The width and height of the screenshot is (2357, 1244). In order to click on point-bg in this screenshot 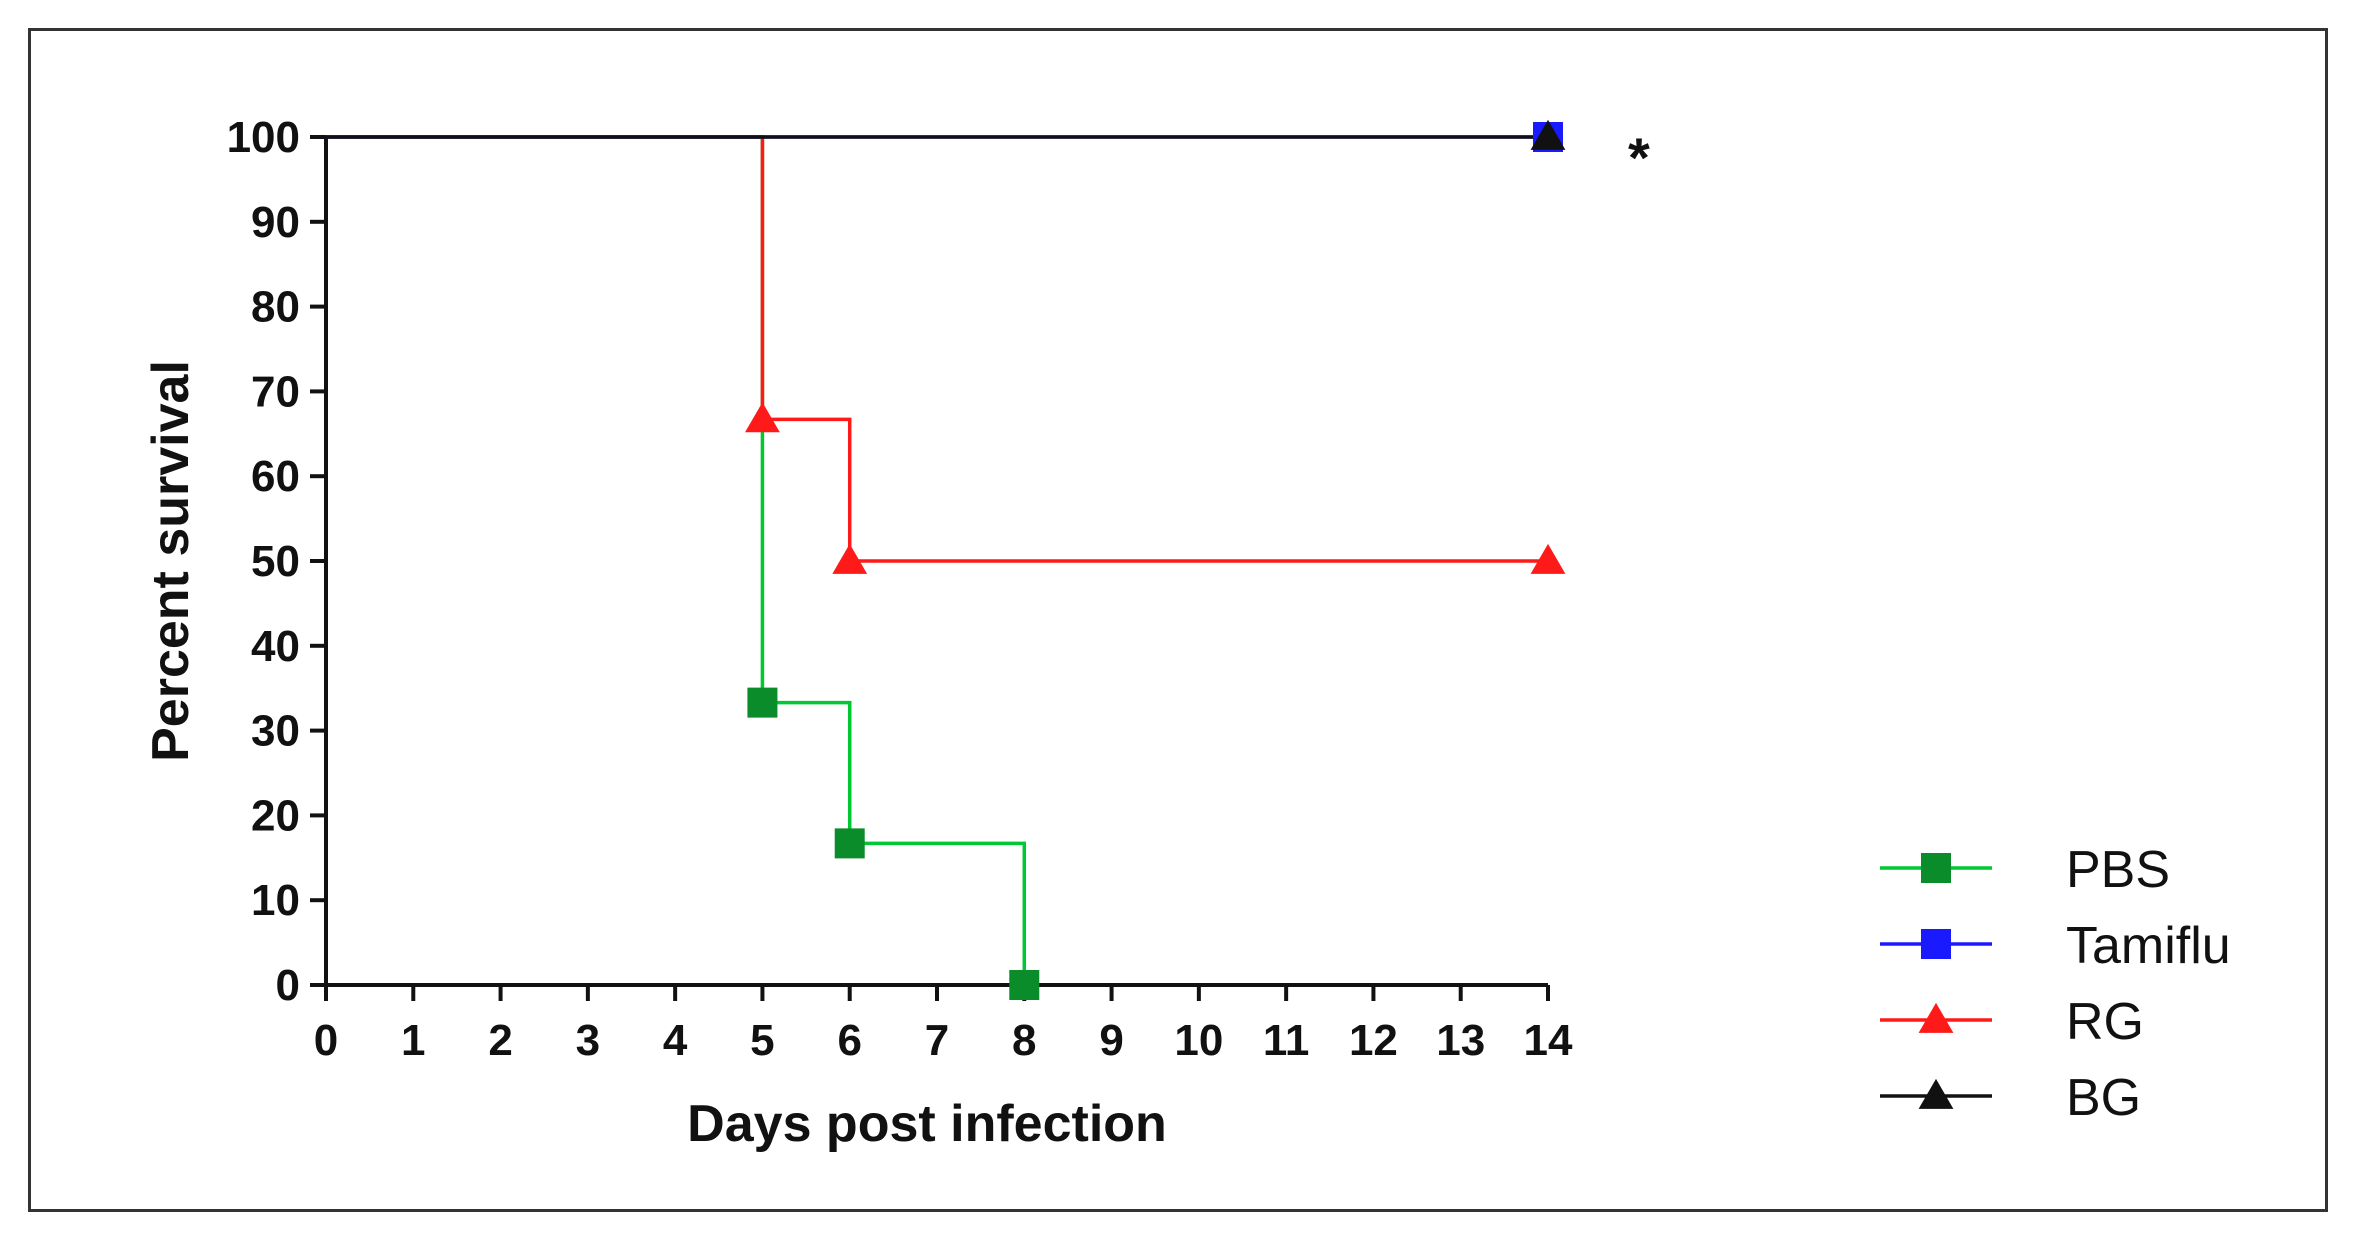, I will do `click(1548, 134)`.